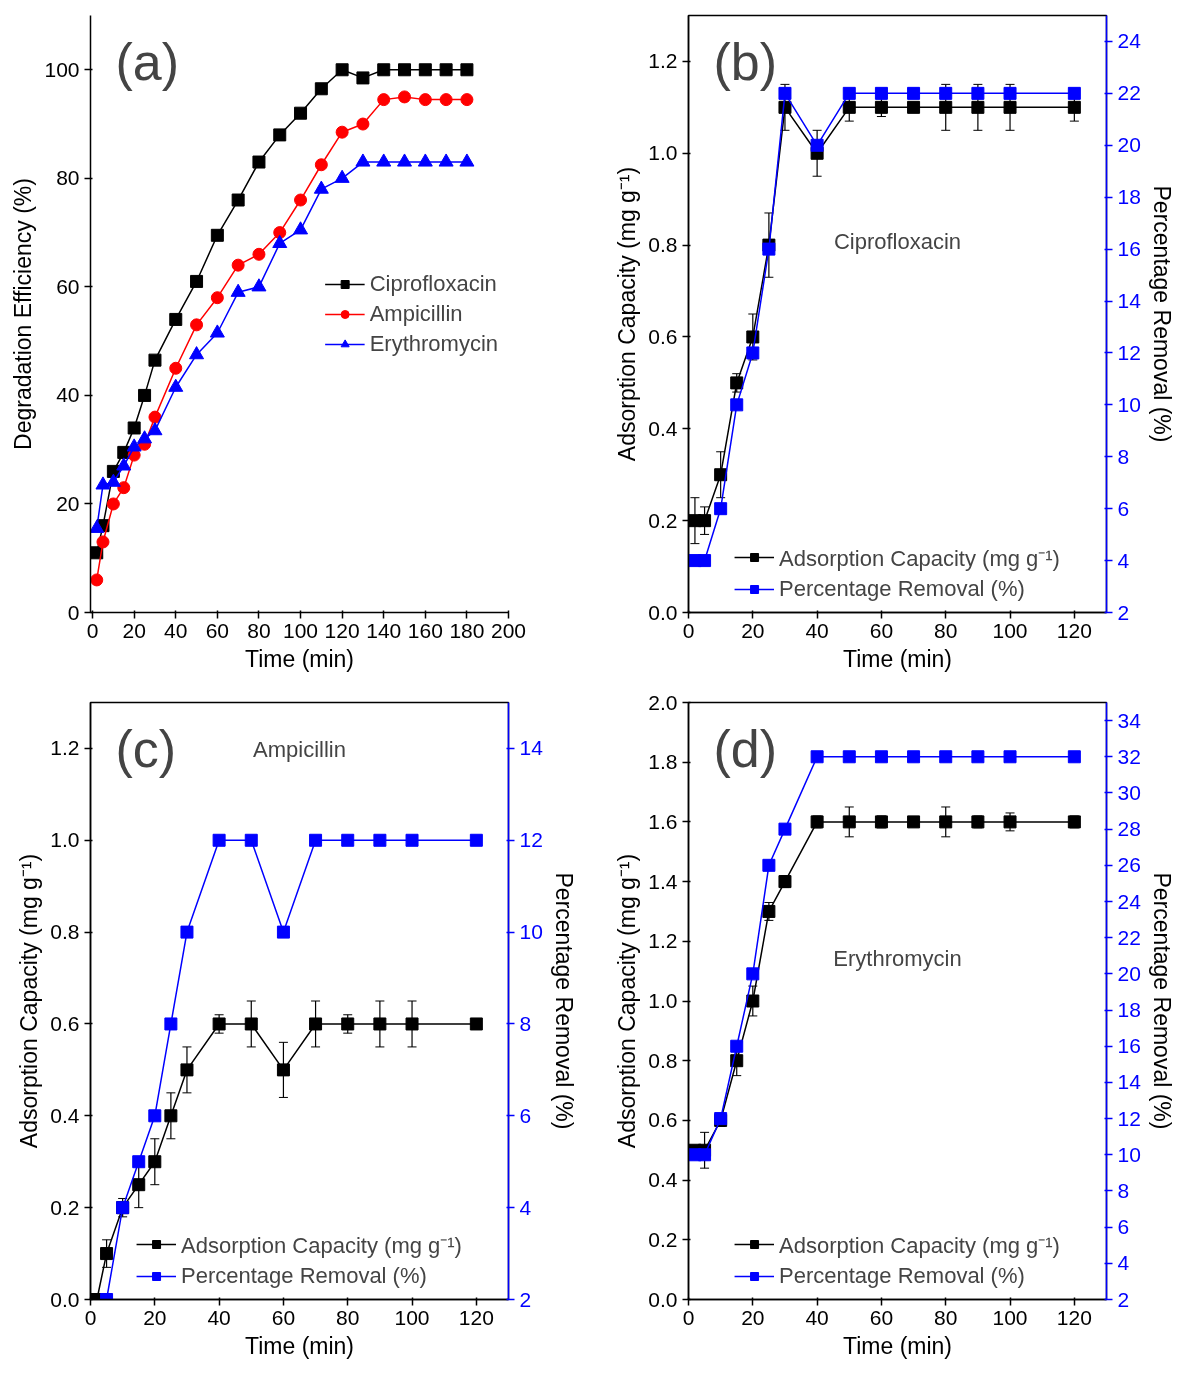  What do you see at coordinates (299, 750) in the screenshot?
I see `annotation: Ampicillin` at bounding box center [299, 750].